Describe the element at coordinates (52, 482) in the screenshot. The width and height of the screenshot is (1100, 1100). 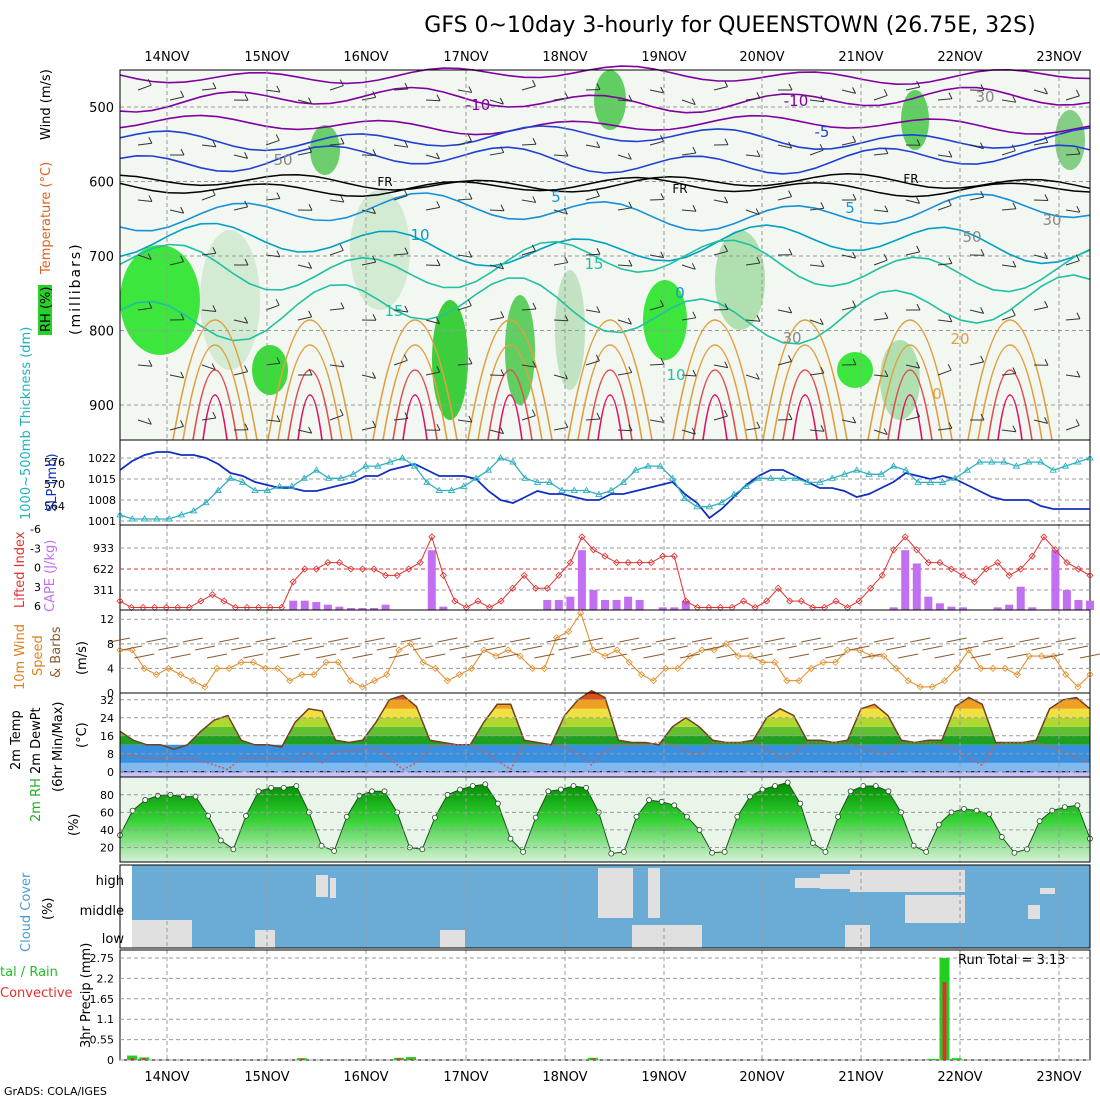
I see `pressure-ylabel-right: SLP (mb)` at that location.